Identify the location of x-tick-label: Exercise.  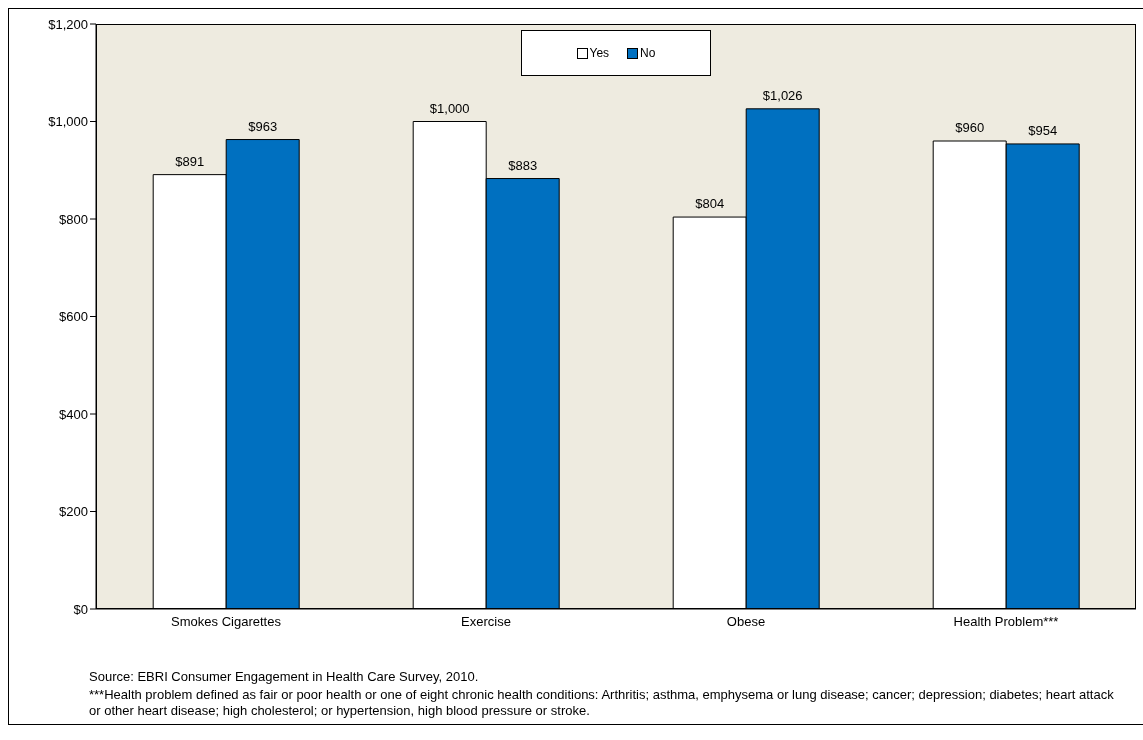
(486, 622).